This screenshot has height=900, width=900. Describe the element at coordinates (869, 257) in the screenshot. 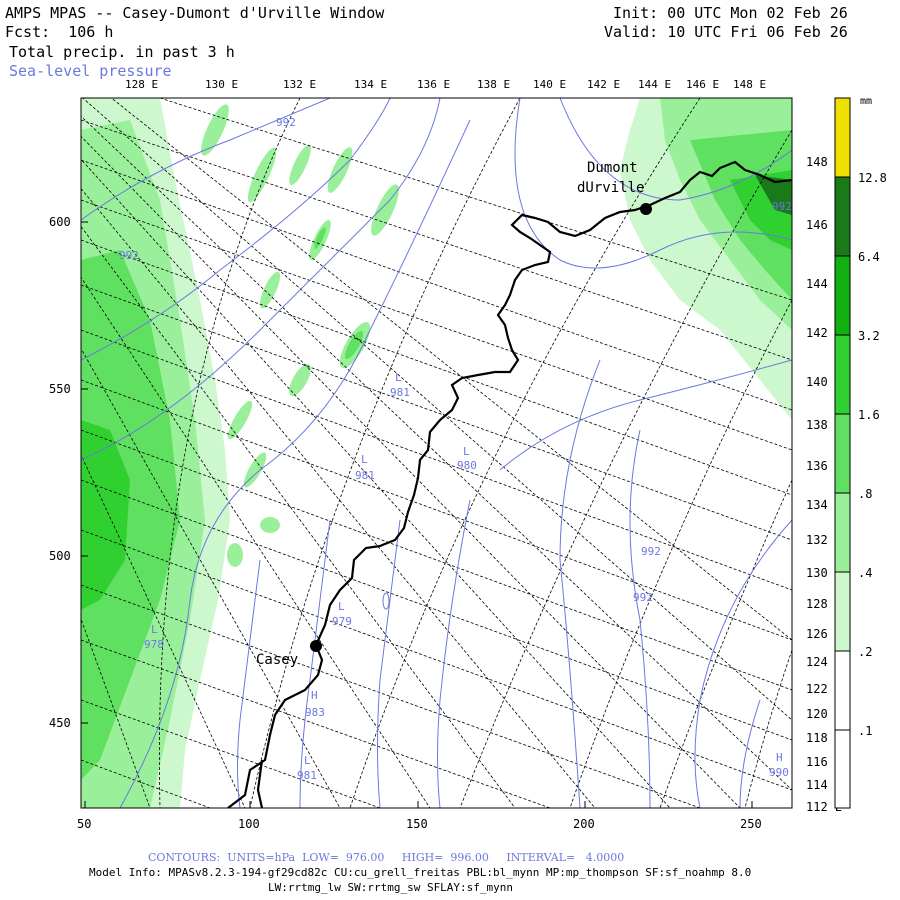

I see `colorbar-level: 6.4` at that location.